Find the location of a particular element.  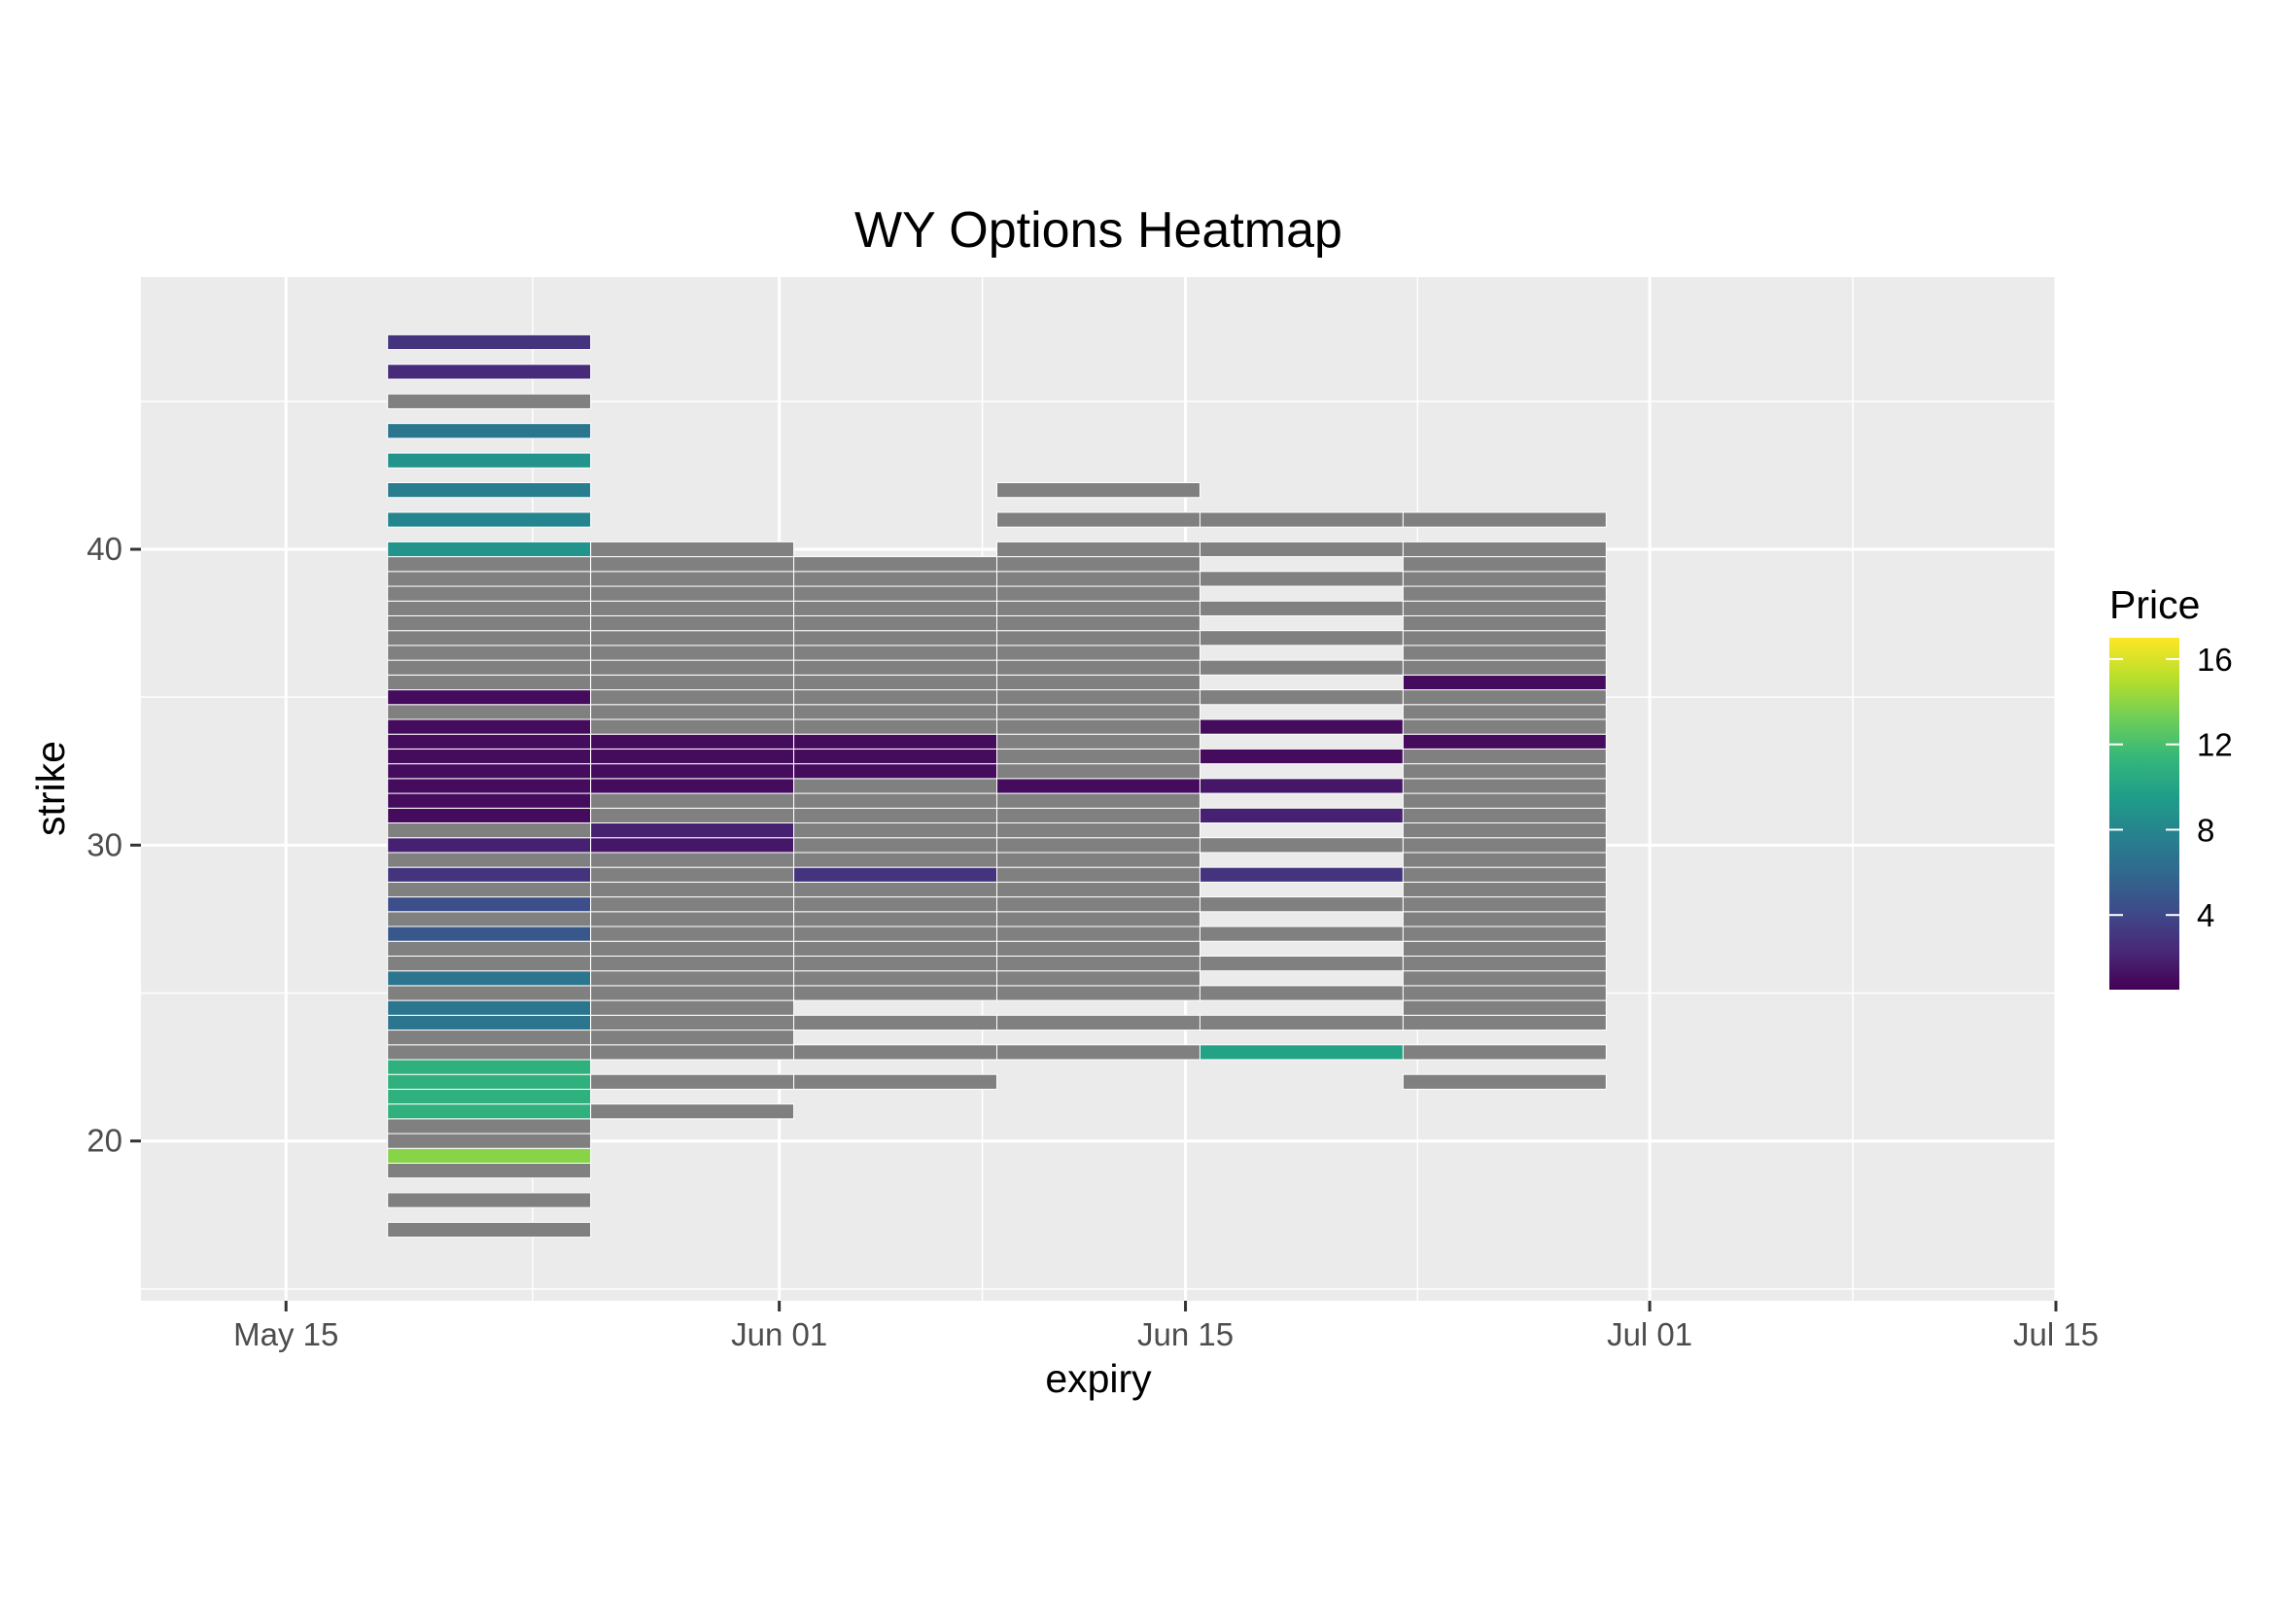

legend-tick-label: 8 is located at coordinates (2205, 830).